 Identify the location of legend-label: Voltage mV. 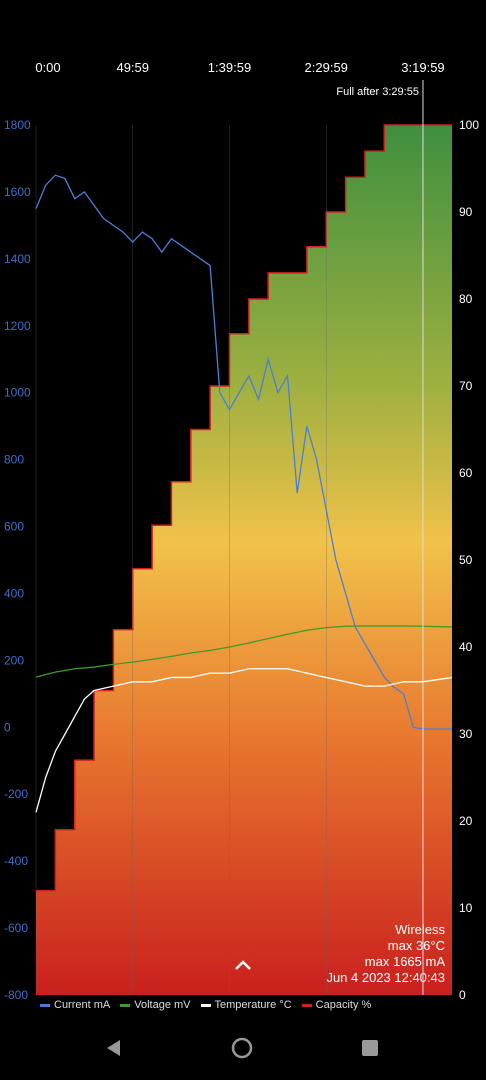
(162, 1005).